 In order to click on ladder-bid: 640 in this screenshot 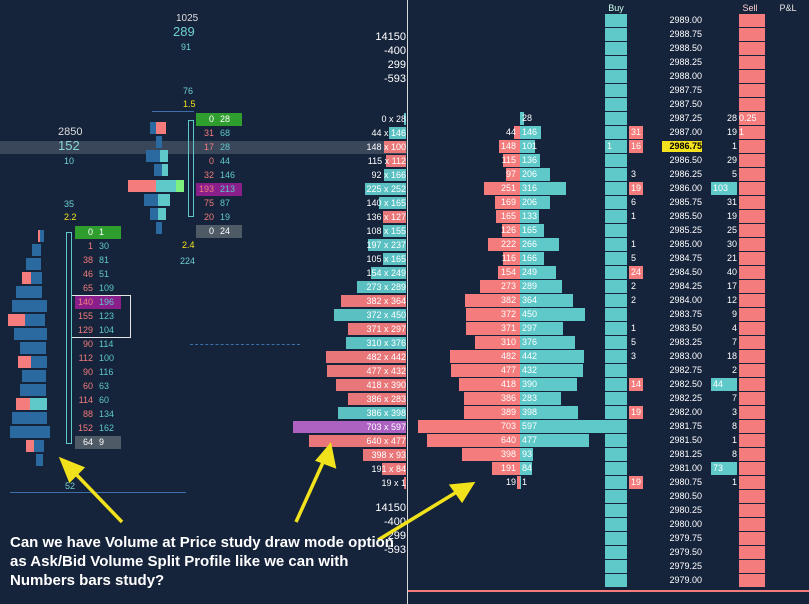, I will do `click(508, 440)`.